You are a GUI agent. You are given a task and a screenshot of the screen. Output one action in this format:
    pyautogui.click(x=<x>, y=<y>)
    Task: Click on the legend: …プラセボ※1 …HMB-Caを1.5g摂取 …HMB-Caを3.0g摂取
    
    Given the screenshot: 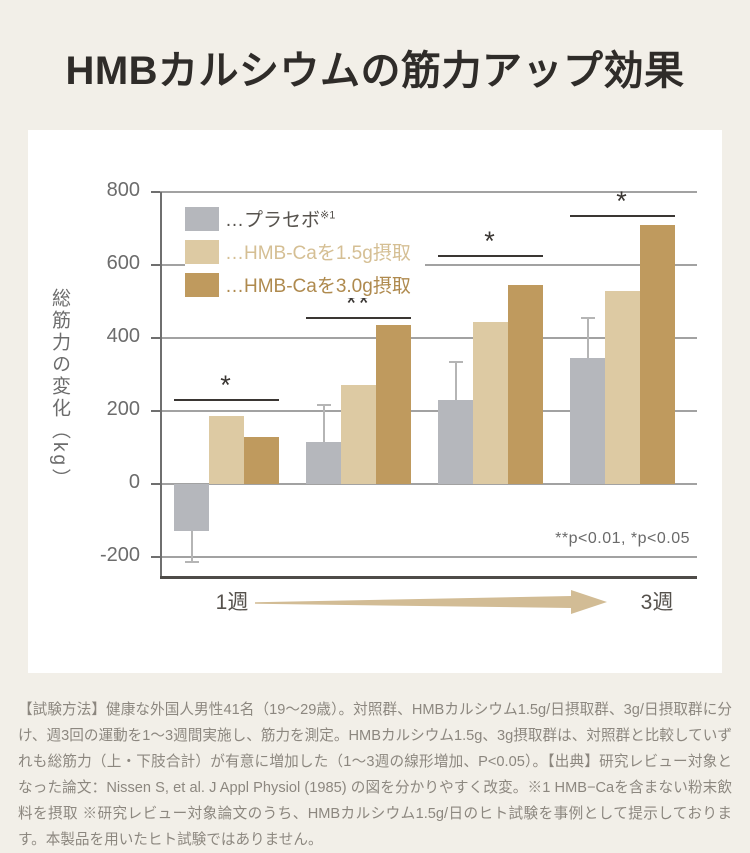 What is the action you would take?
    pyautogui.click(x=305, y=251)
    